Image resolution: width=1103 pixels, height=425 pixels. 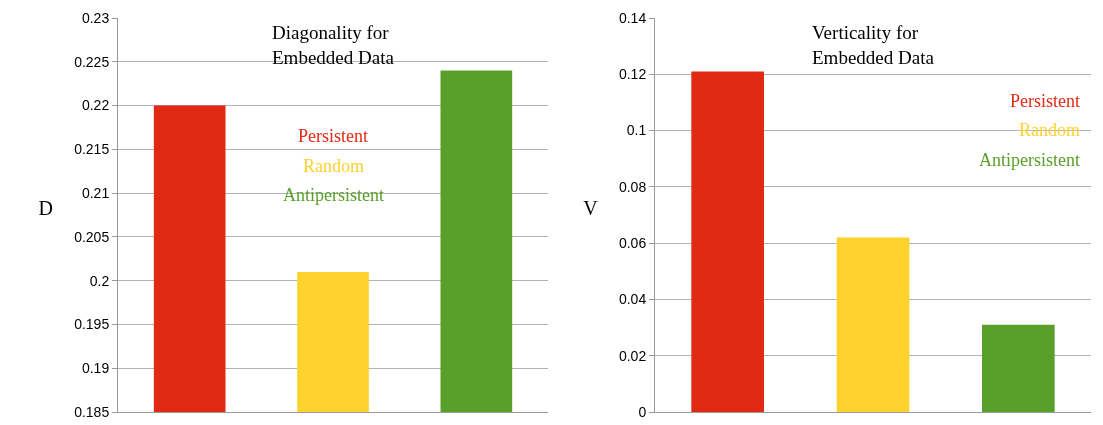 What do you see at coordinates (92, 236) in the screenshot?
I see `y-tick-label: 0.205` at bounding box center [92, 236].